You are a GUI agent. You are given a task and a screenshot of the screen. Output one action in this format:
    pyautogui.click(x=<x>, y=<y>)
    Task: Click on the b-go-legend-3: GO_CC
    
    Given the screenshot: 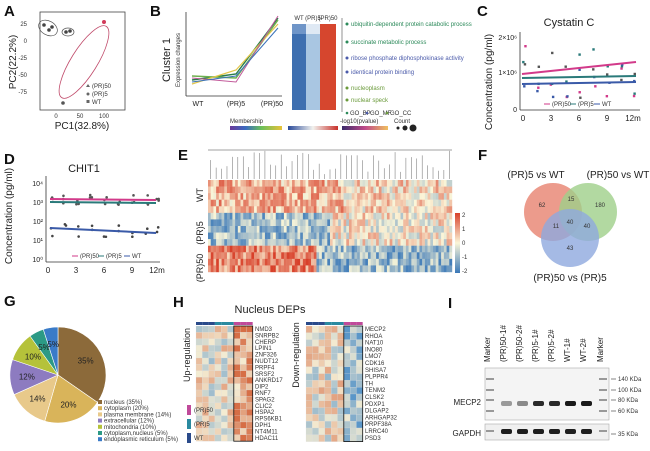 What is the action you would take?
    pyautogui.click(x=401, y=114)
    